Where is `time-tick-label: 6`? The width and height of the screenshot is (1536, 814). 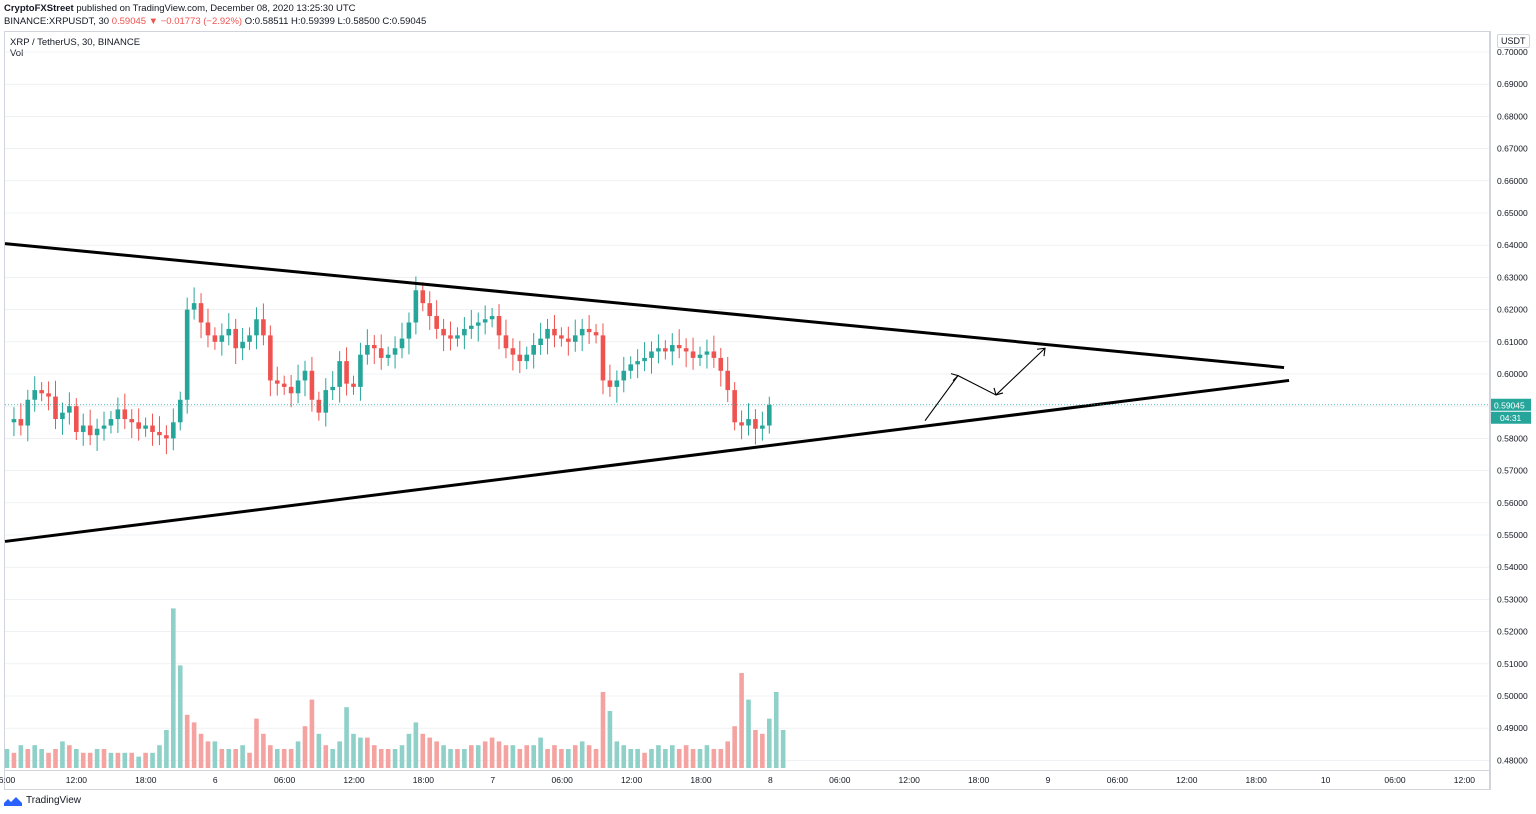
time-tick-label: 6 is located at coordinates (215, 780).